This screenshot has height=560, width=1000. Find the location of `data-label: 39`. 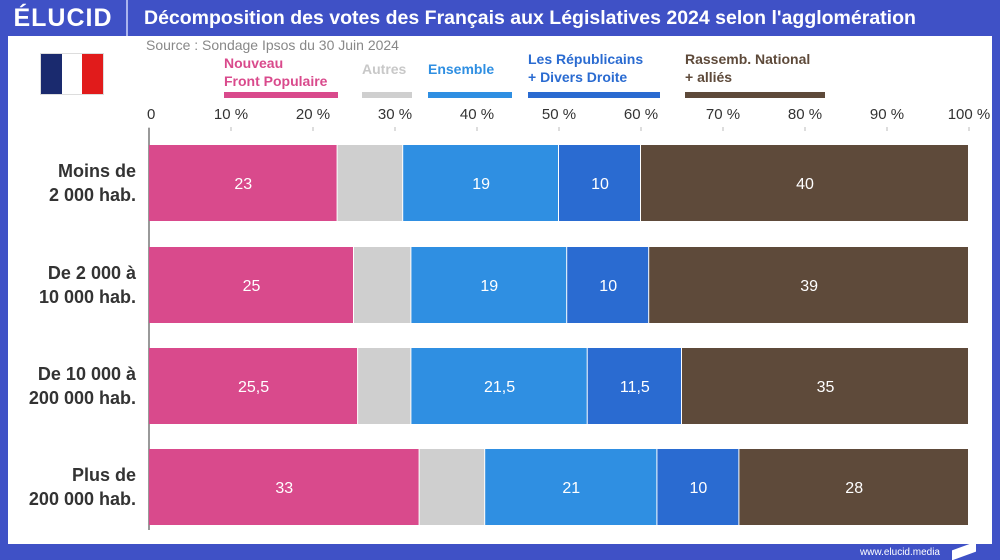

data-label: 39 is located at coordinates (809, 286).